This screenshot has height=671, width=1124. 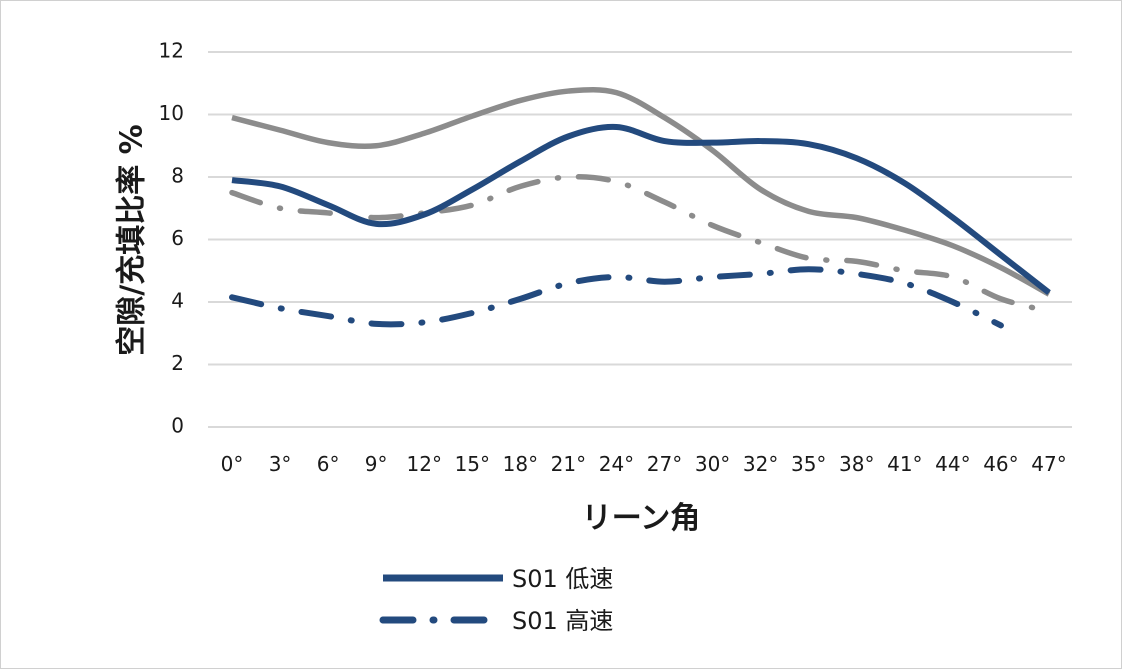 What do you see at coordinates (496, 600) in the screenshot?
I see `legend: S01 低速 S01 高速` at bounding box center [496, 600].